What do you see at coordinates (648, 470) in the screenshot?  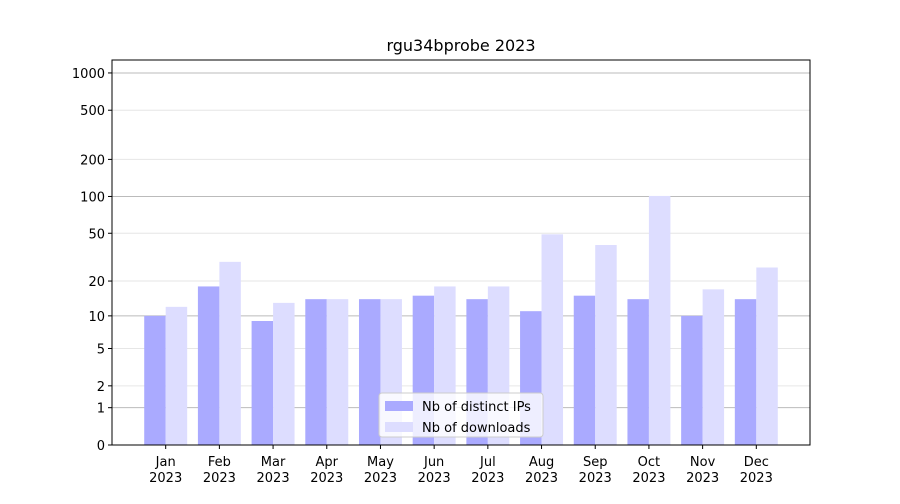 I see `x-tick-label: Oct 2023` at bounding box center [648, 470].